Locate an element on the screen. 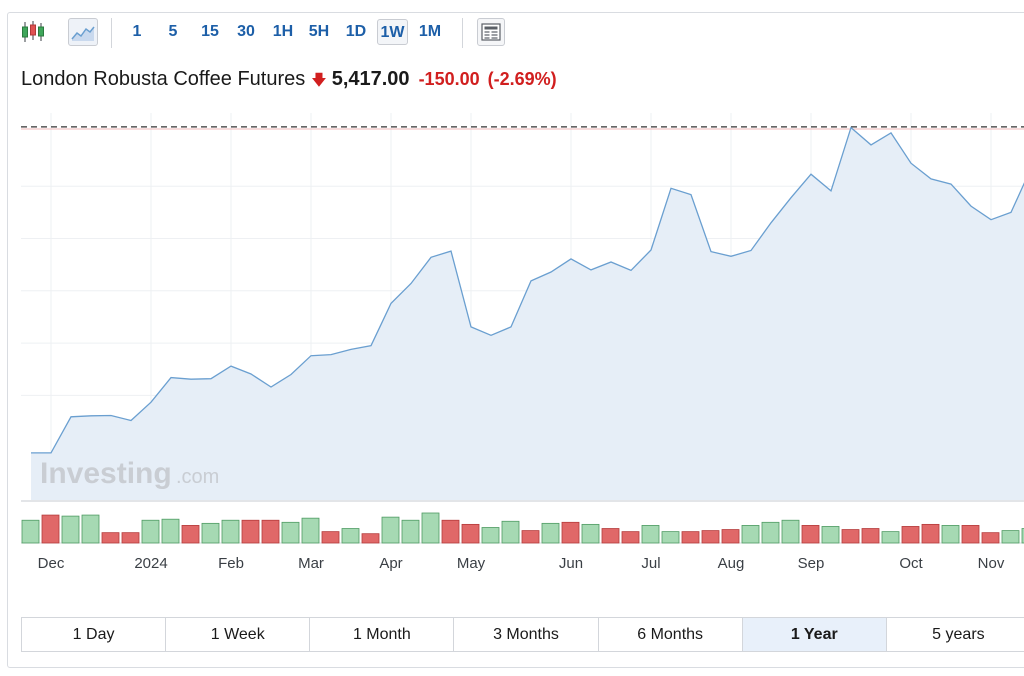  x-axis-tick-label: Apr is located at coordinates (390, 563).